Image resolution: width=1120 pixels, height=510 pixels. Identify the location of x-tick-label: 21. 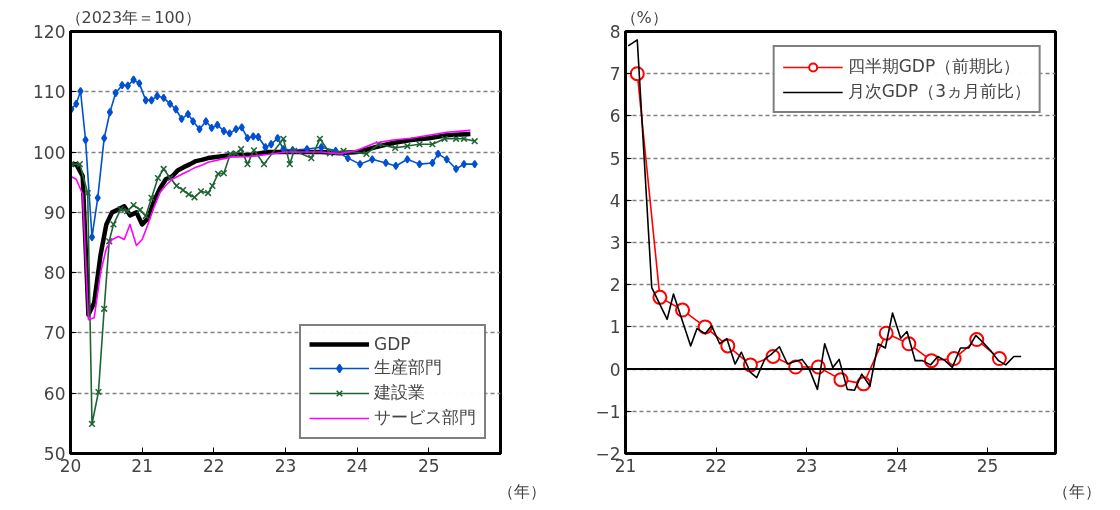
(142, 465).